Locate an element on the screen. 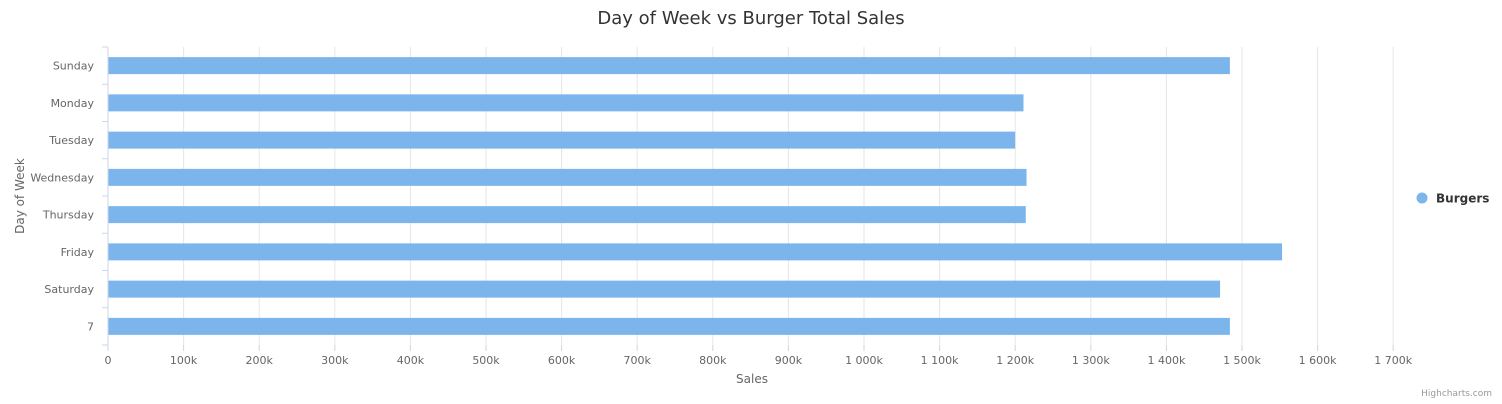 This screenshot has width=1502, height=404. legend: Burgers is located at coordinates (1453, 199).